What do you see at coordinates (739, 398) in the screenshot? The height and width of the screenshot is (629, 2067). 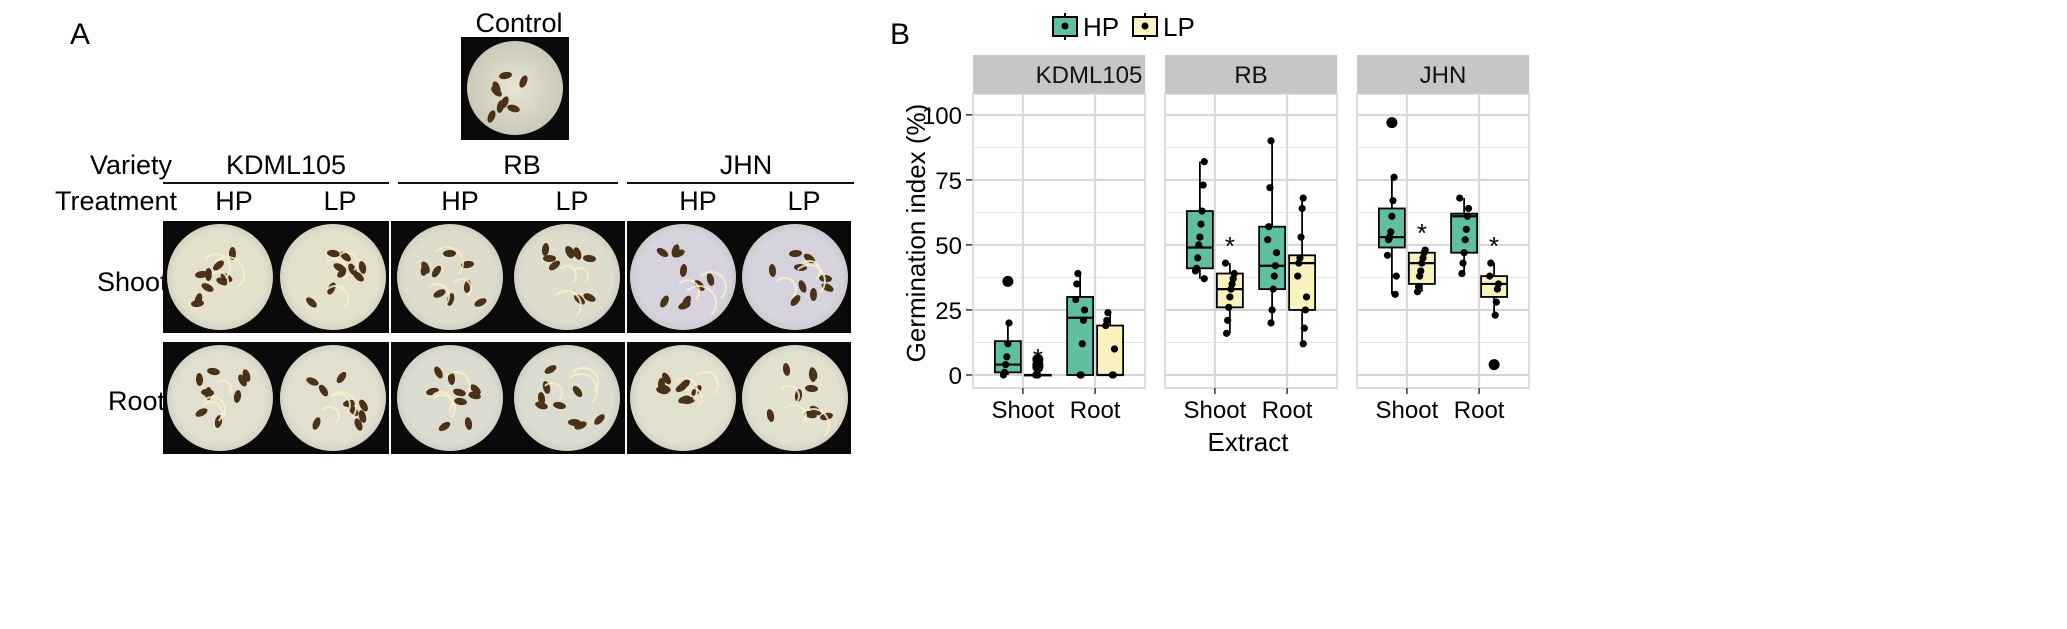 I see `photo-jhn-root` at bounding box center [739, 398].